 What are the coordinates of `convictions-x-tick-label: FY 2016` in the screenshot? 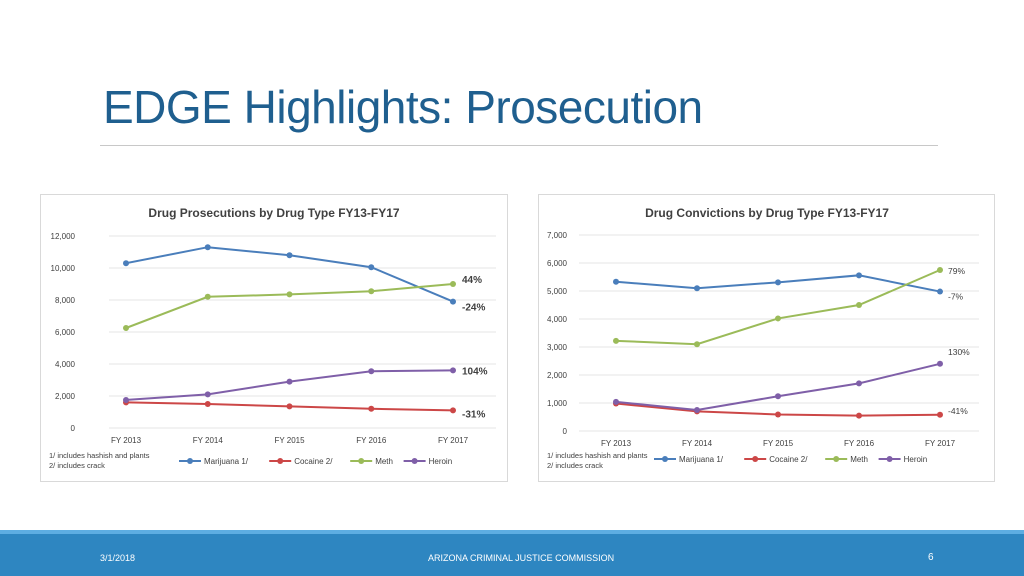 It's located at (859, 443).